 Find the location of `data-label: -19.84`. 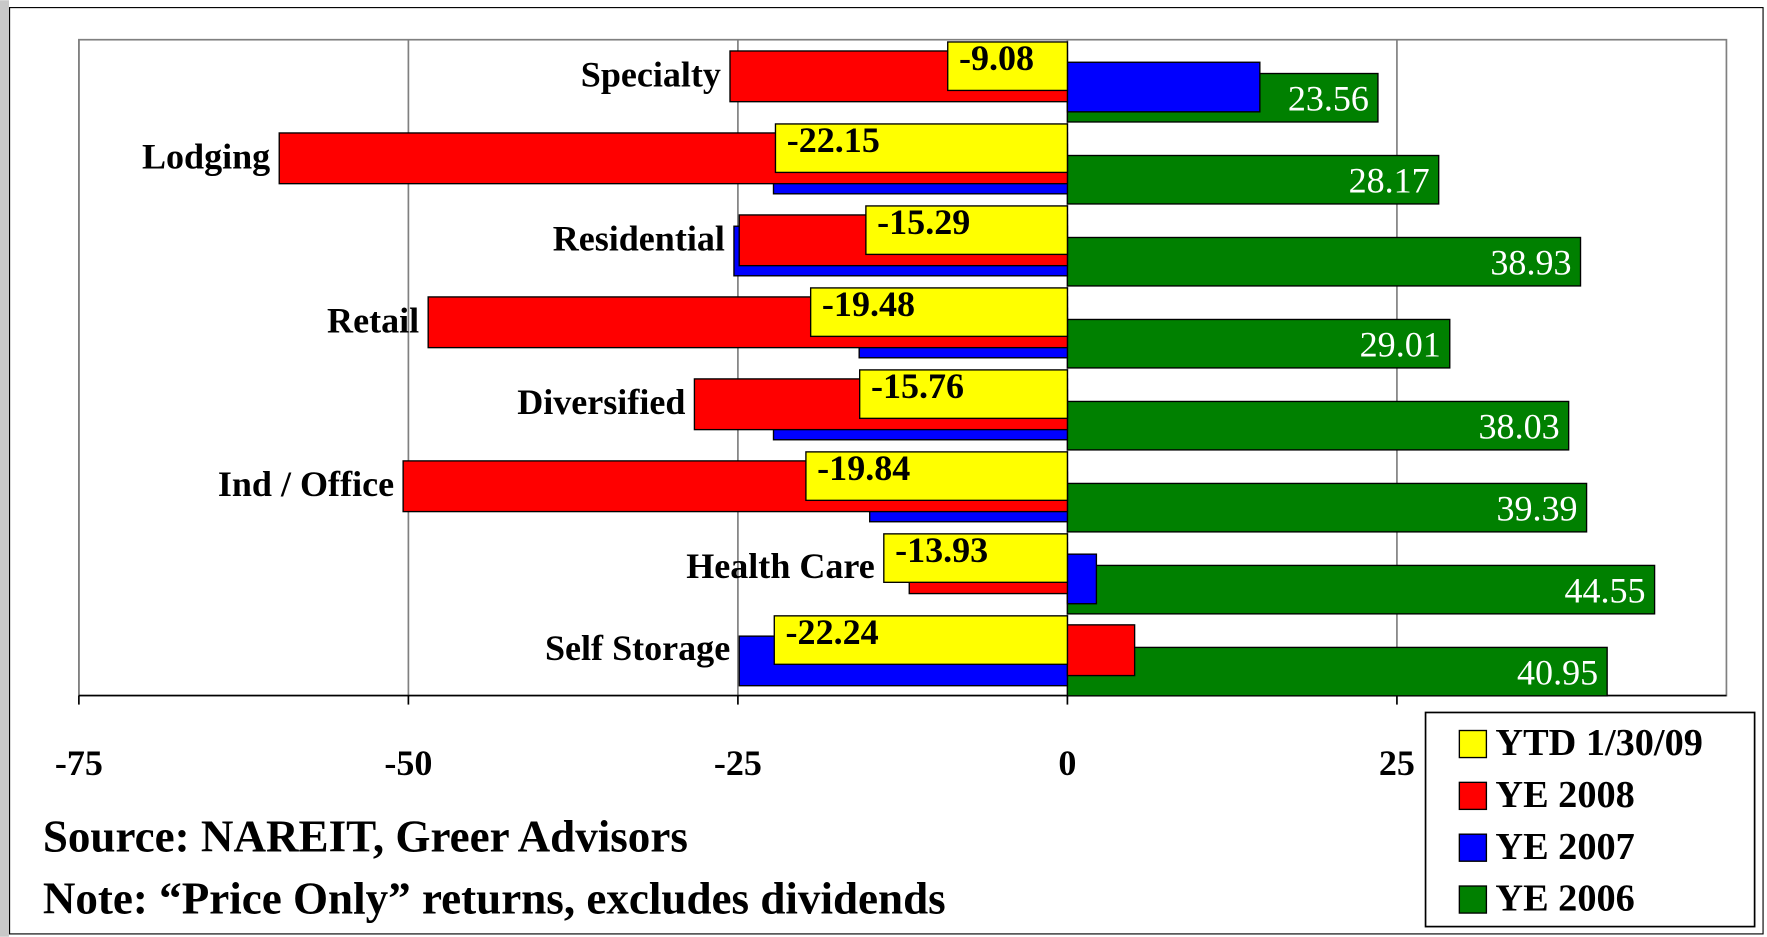

data-label: -19.84 is located at coordinates (863, 468).